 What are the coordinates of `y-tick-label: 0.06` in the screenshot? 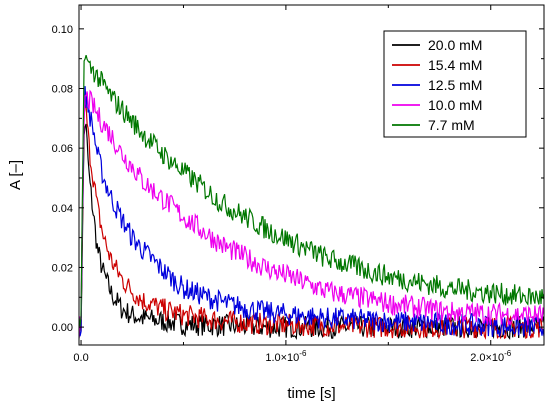 It's located at (62, 149).